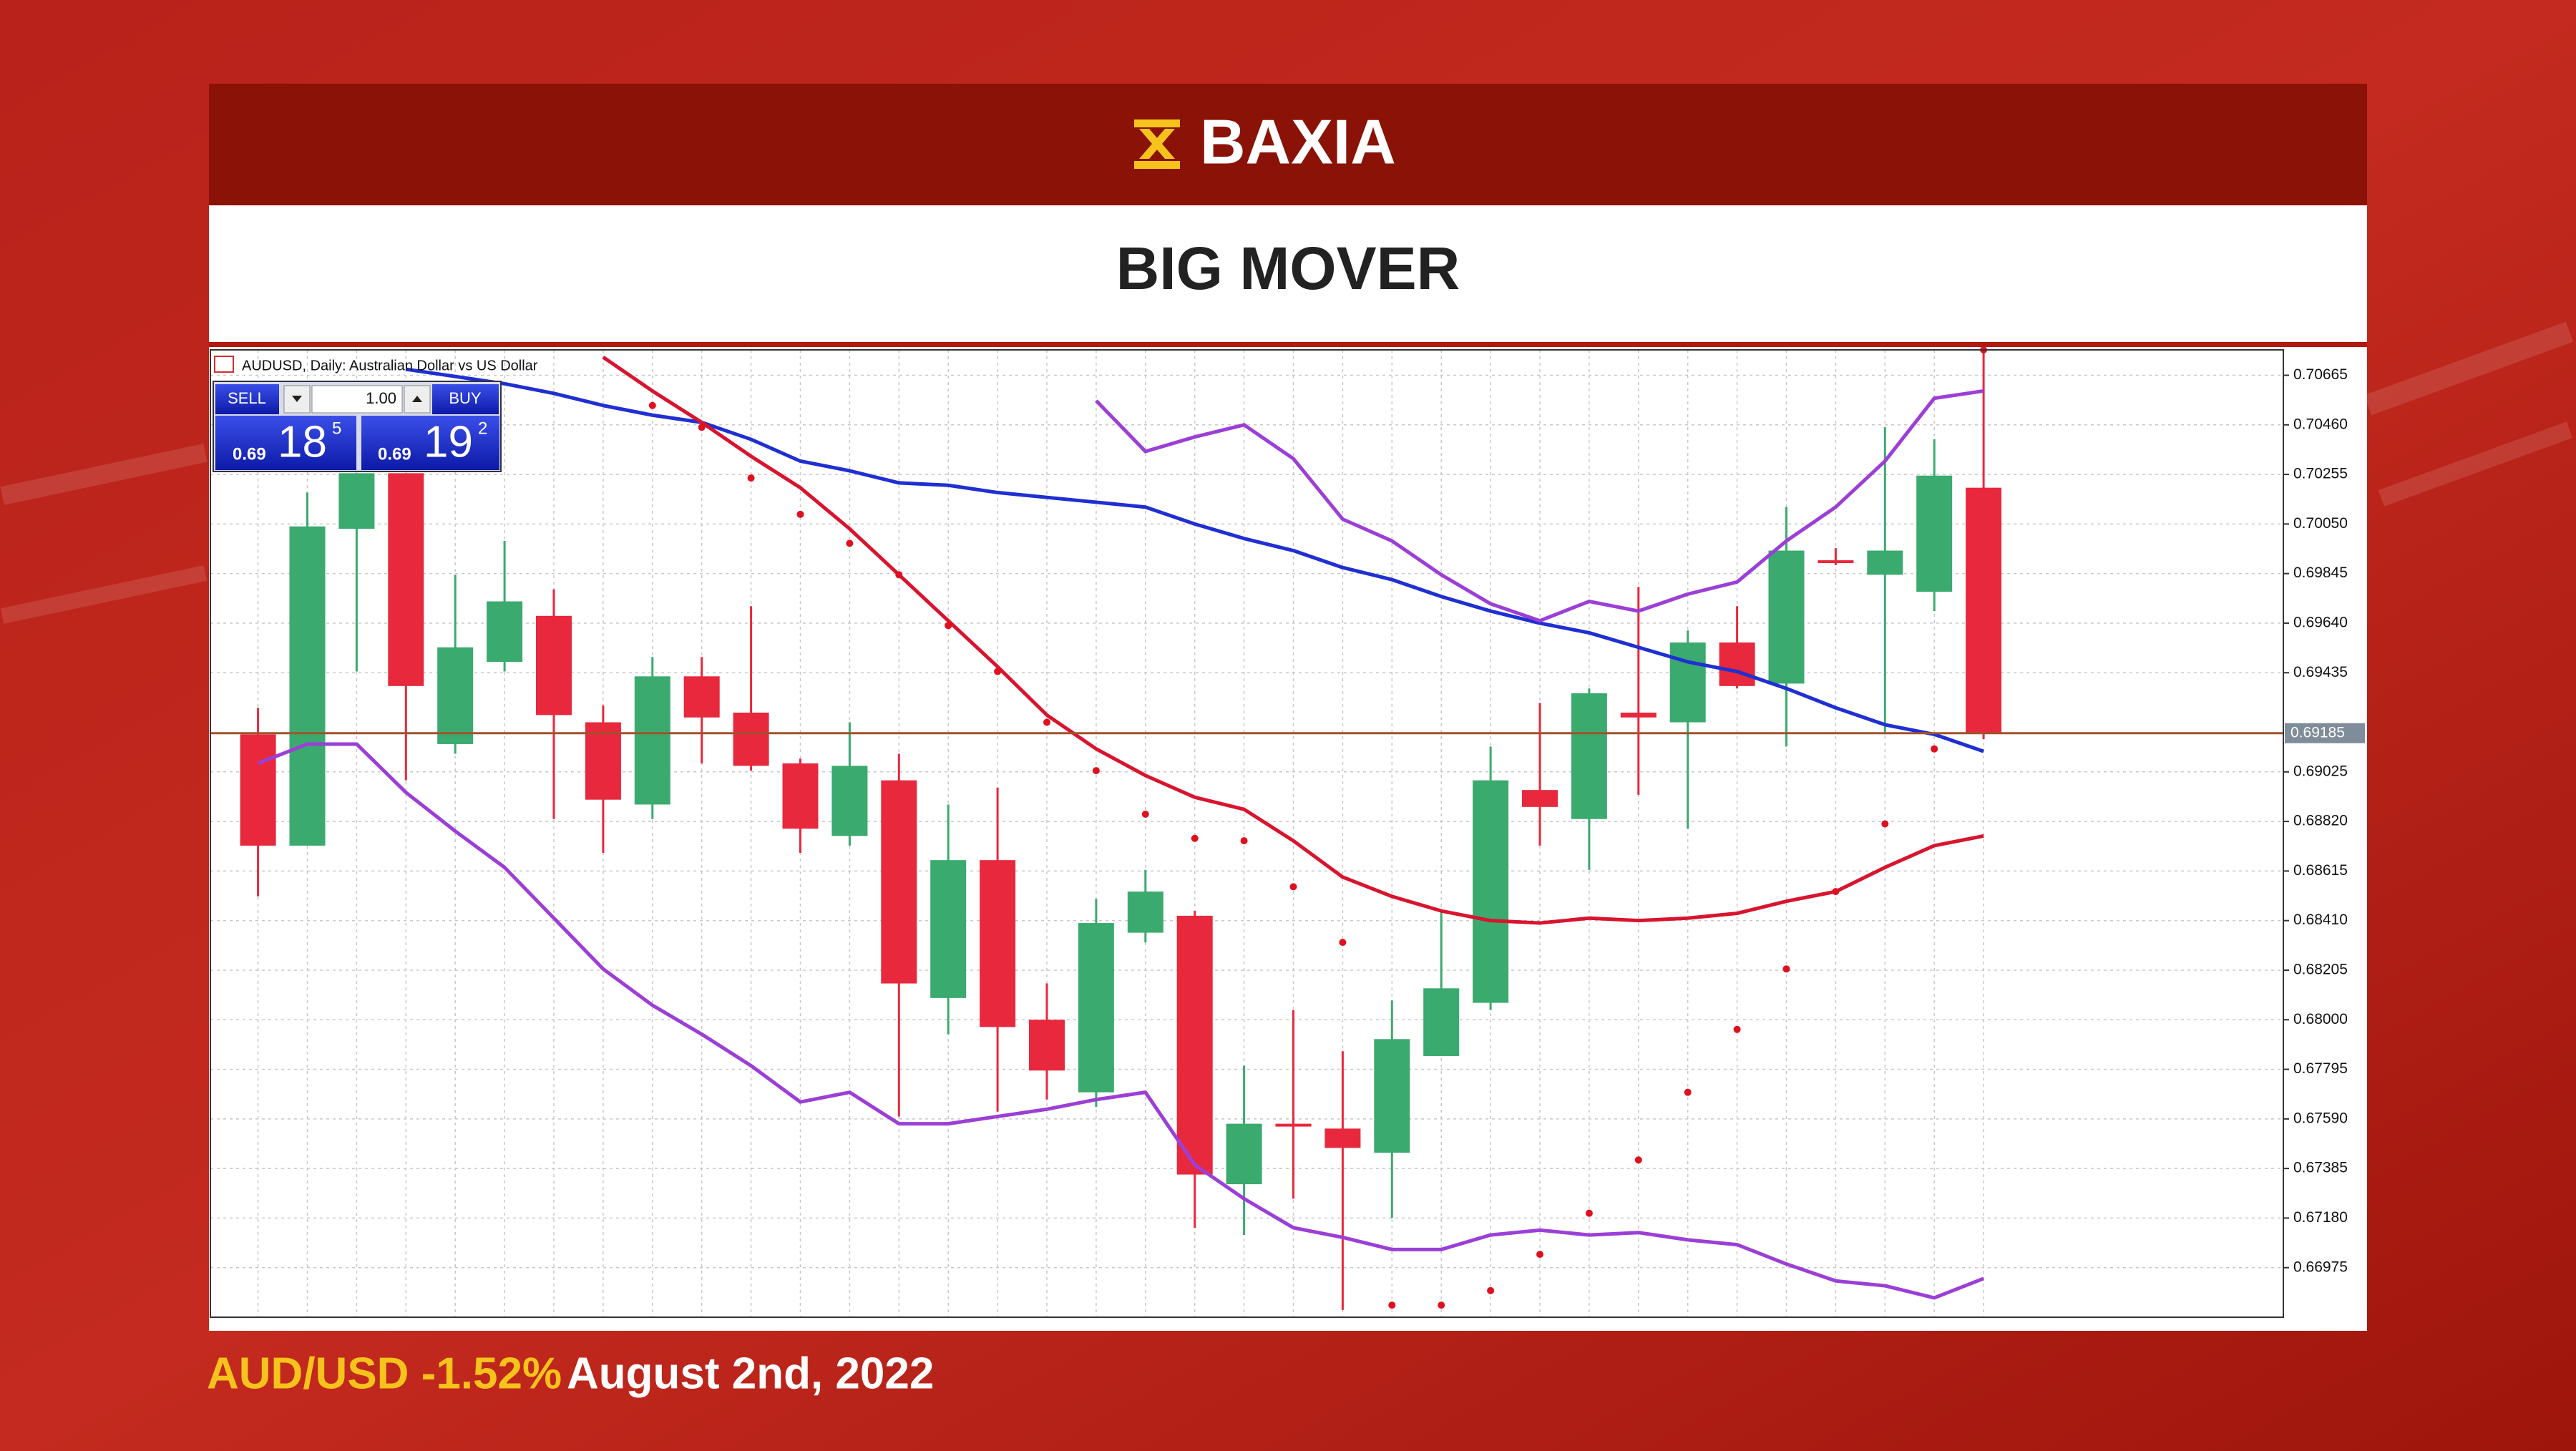  Describe the element at coordinates (2320, 771) in the screenshot. I see `y-tick-label: 0.69025` at that location.